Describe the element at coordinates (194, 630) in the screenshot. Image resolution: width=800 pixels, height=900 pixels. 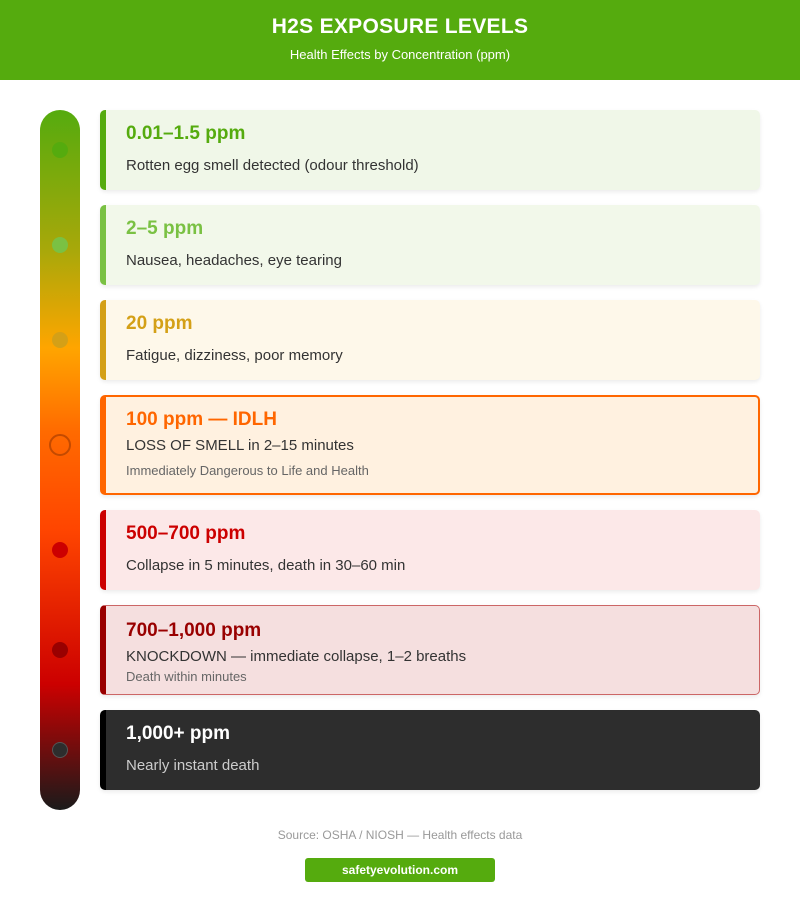
I see `level-range: 700–1,000 ppm` at that location.